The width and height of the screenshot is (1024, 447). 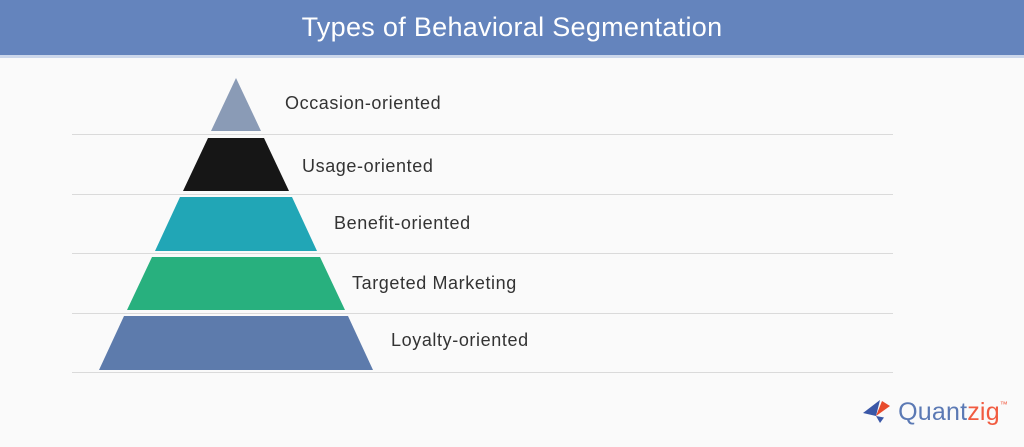 I want to click on quantzig-logo: Quant zig ™, so click(x=935, y=412).